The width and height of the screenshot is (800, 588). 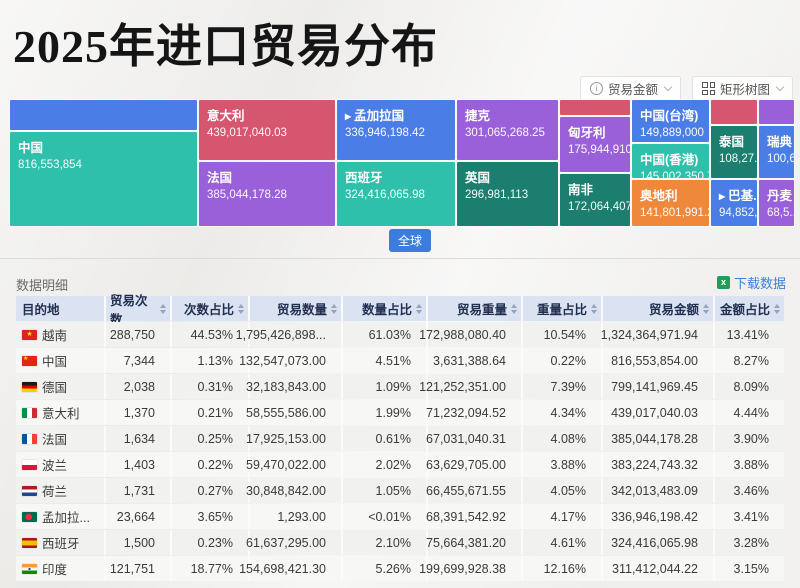 I want to click on destination-cell: 中国, so click(x=60, y=360).